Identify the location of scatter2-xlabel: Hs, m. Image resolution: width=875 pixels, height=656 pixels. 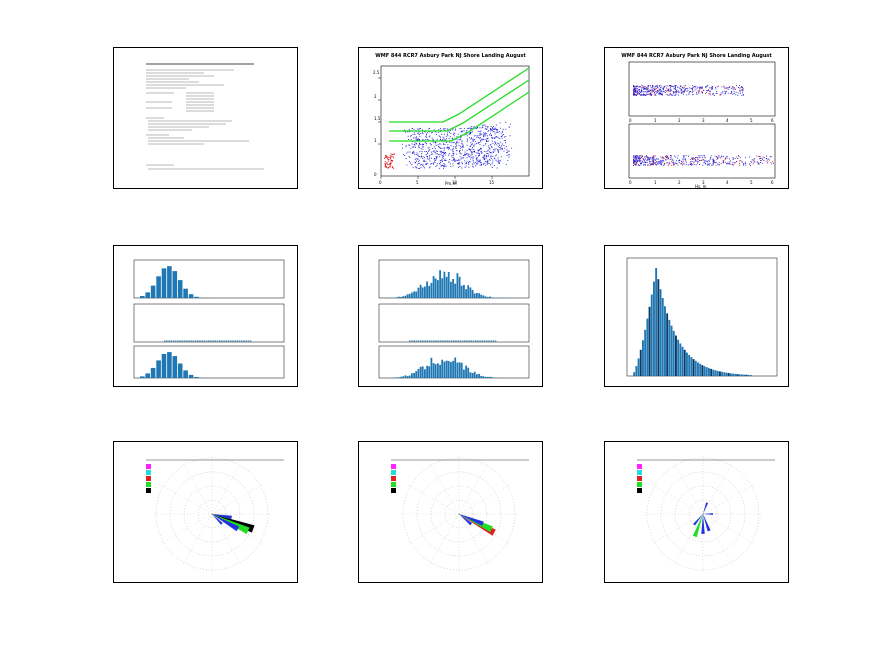
(701, 186).